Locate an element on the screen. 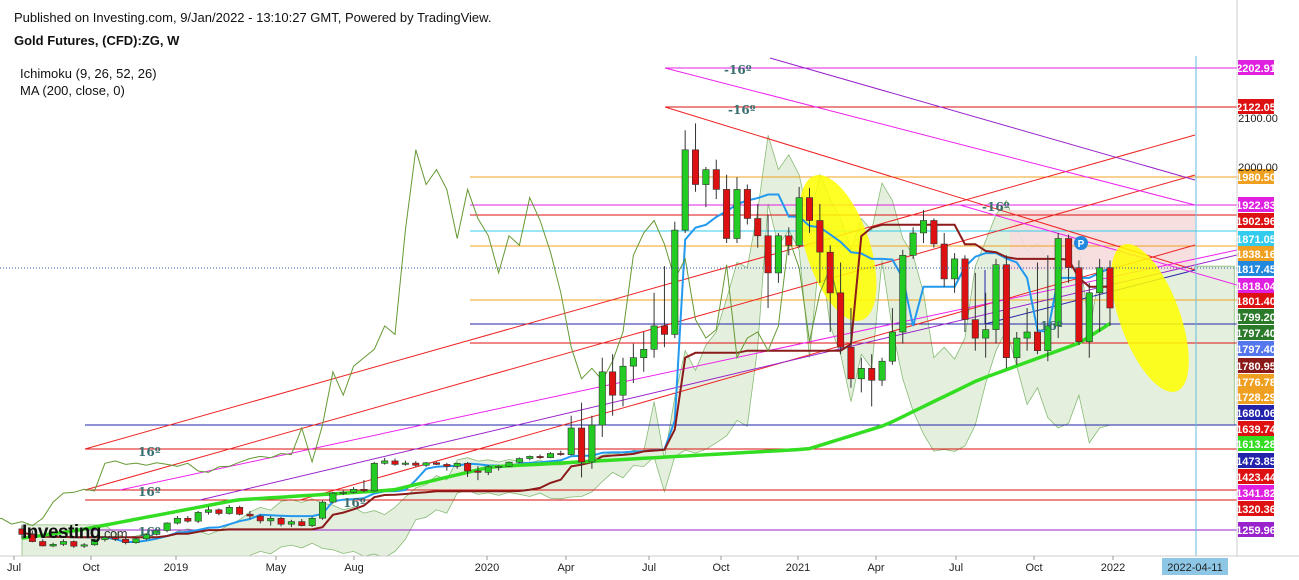 The width and height of the screenshot is (1299, 580). price-label-text: 1797.40 is located at coordinates (1256, 334).